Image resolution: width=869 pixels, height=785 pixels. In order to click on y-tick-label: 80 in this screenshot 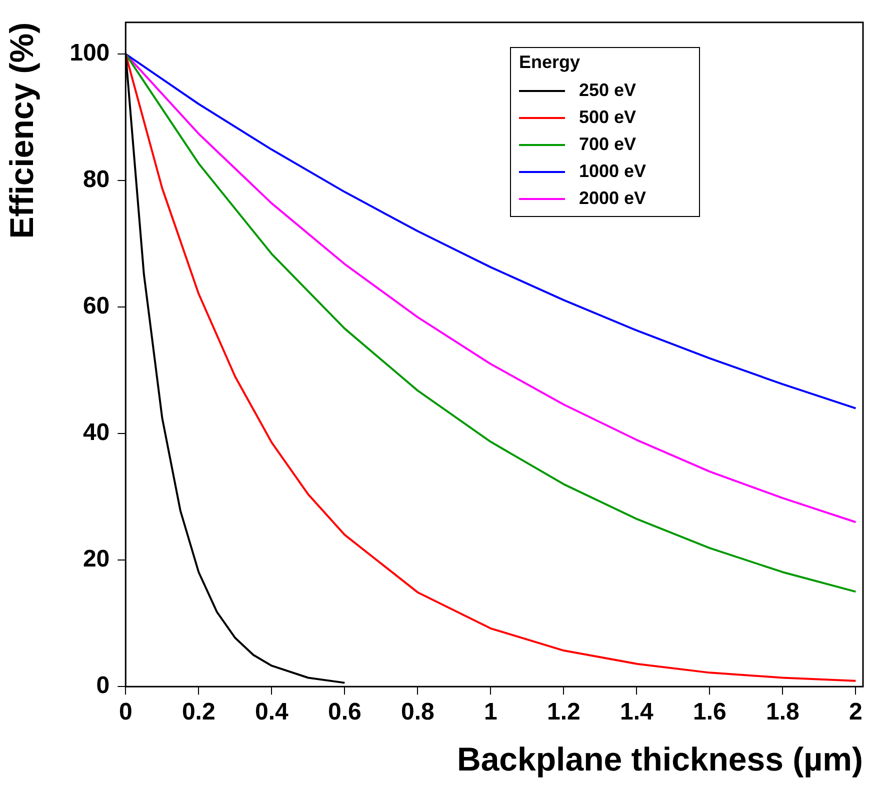, I will do `click(96, 180)`.